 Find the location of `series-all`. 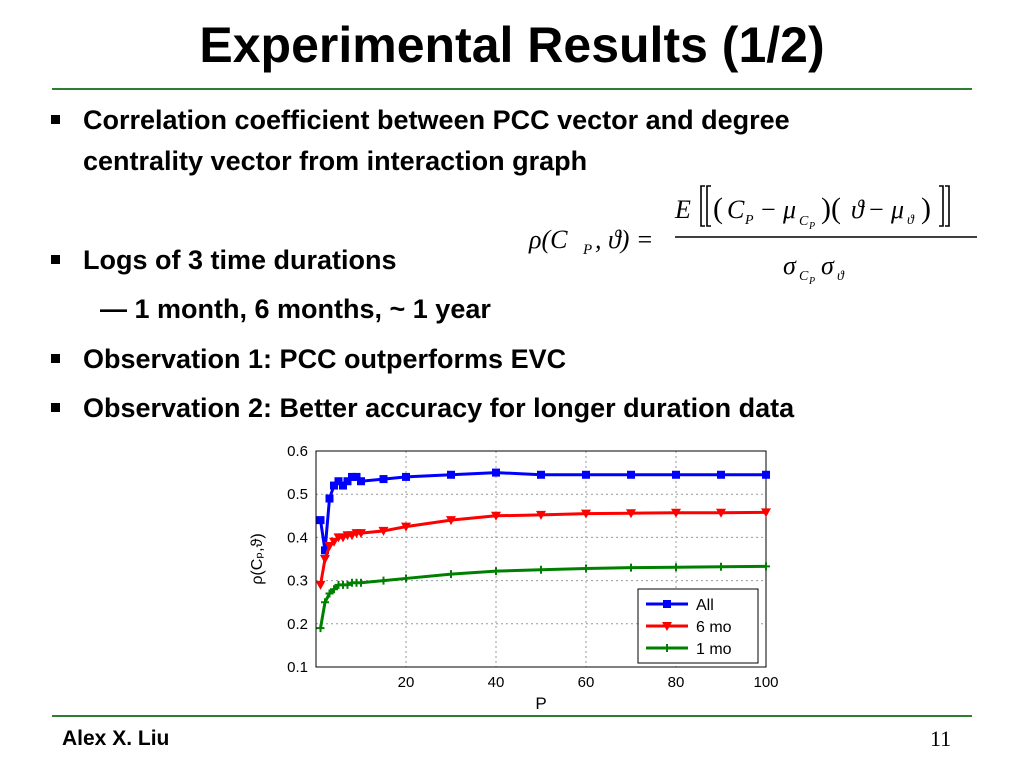

series-all is located at coordinates (543, 511).